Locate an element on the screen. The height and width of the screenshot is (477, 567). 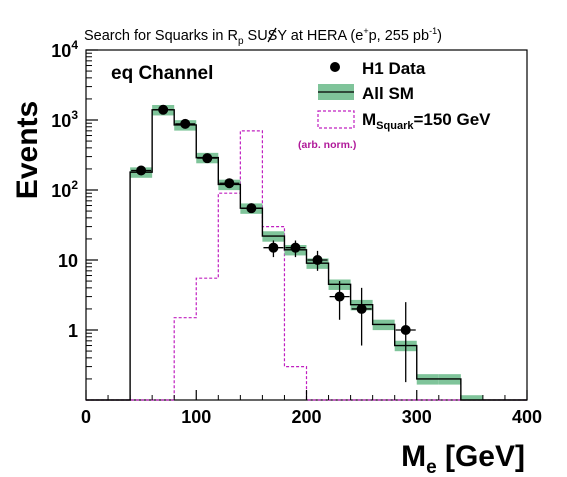
x-tick-label: 400 is located at coordinates (527, 417).